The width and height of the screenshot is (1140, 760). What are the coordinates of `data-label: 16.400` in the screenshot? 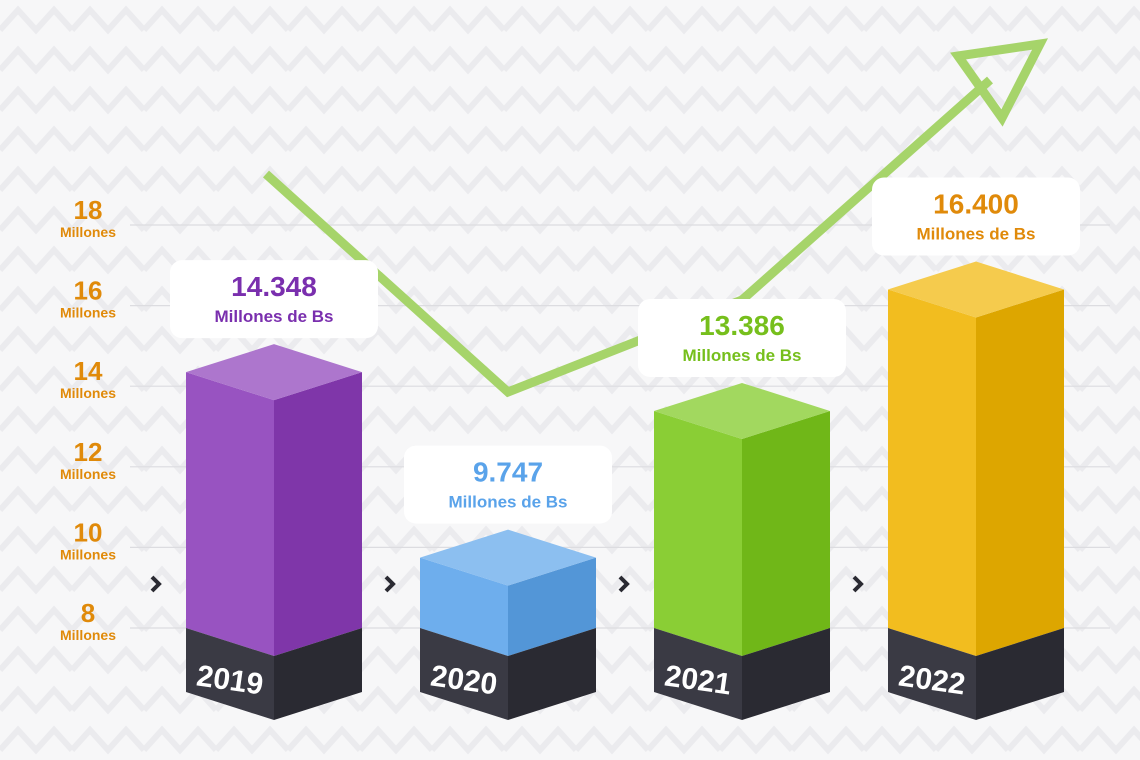 It's located at (976, 203).